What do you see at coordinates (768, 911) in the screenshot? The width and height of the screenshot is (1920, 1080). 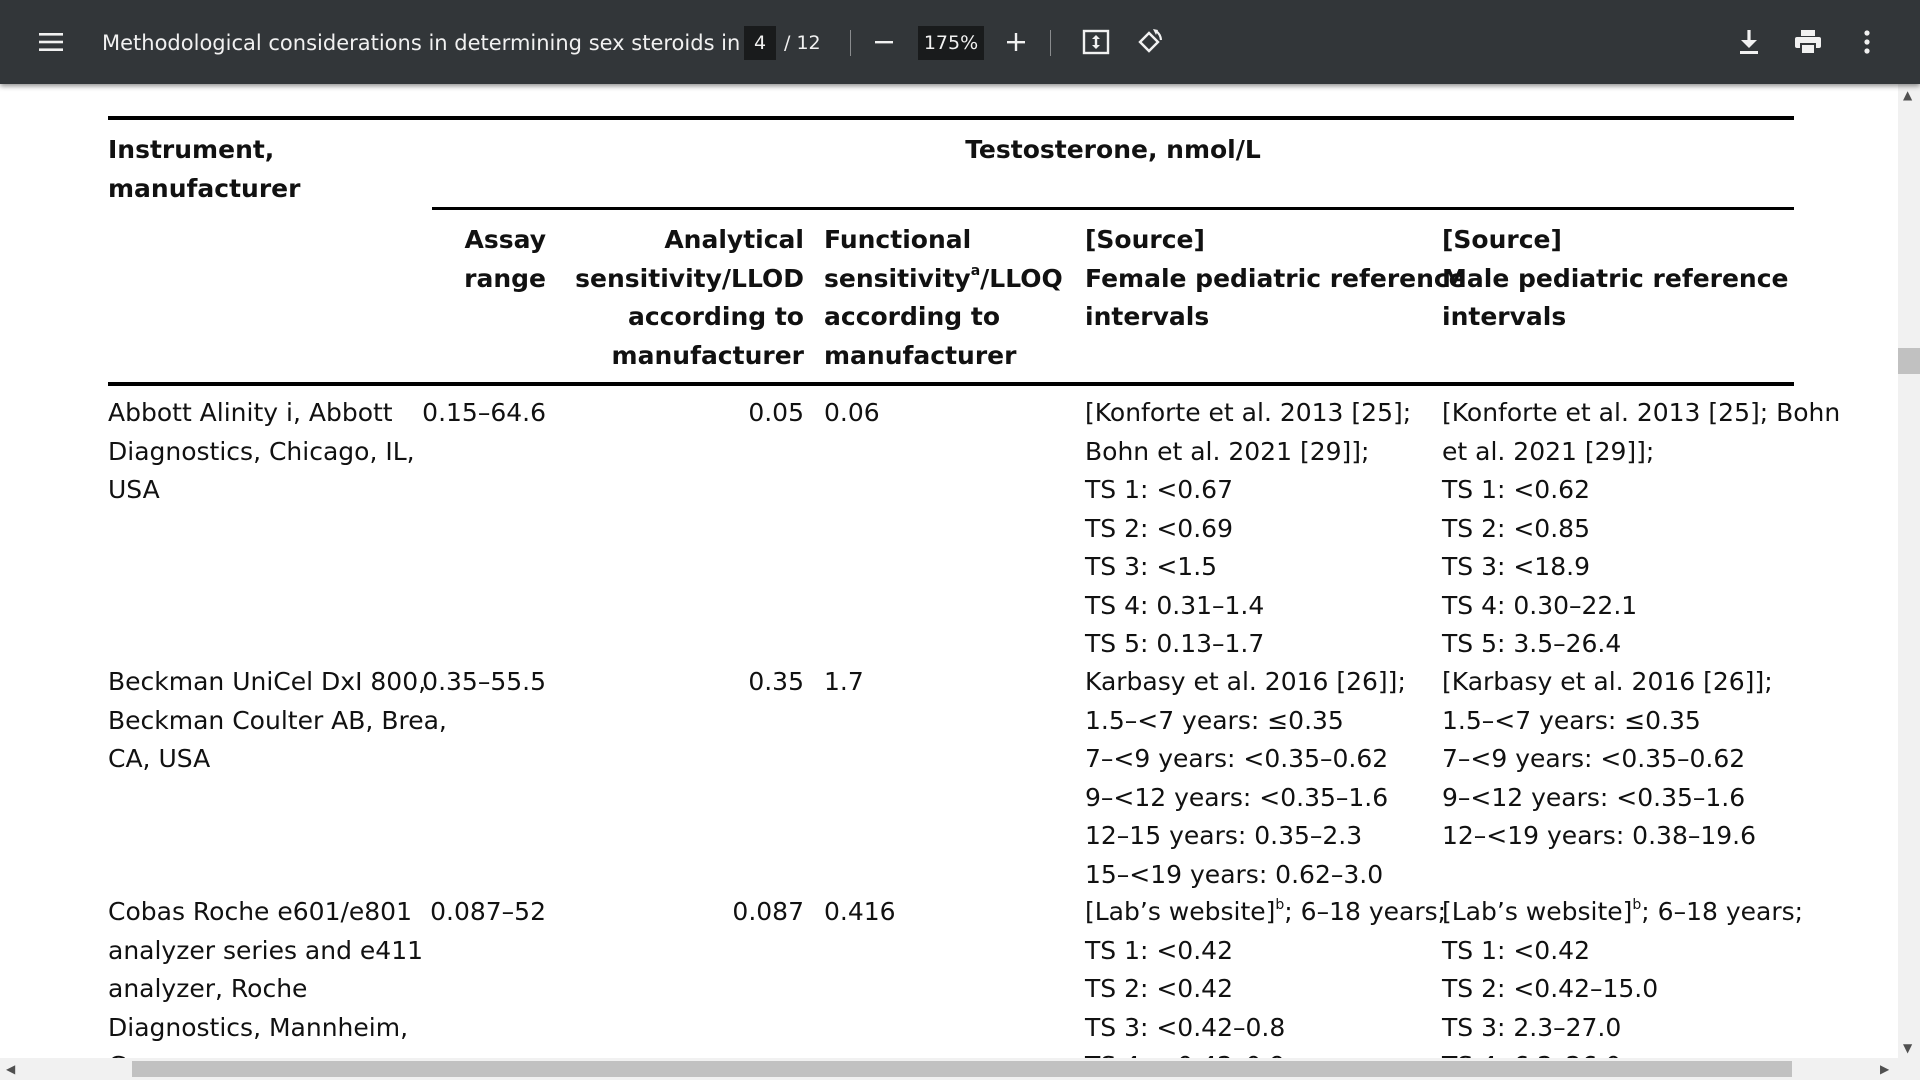 I see `row-cobas-analytical: 0.087` at bounding box center [768, 911].